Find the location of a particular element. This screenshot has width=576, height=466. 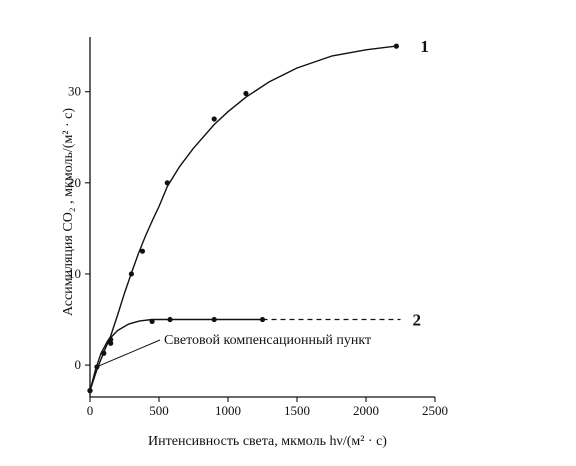

y-tick-label: 10 is located at coordinates (74, 273).